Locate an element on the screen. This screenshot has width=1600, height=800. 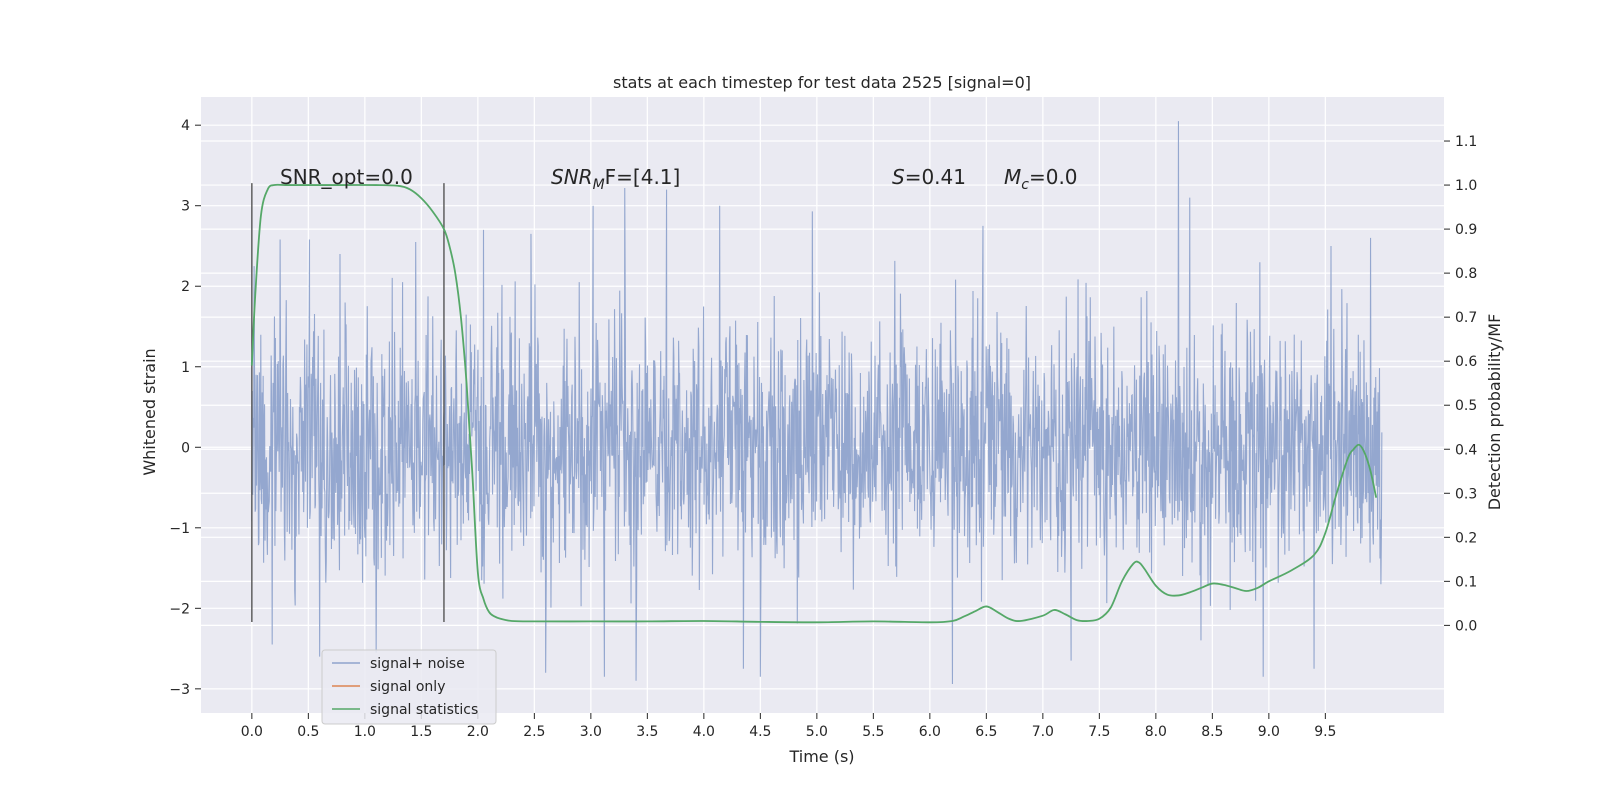
left-y-tick-label: −3 is located at coordinates (179, 690).